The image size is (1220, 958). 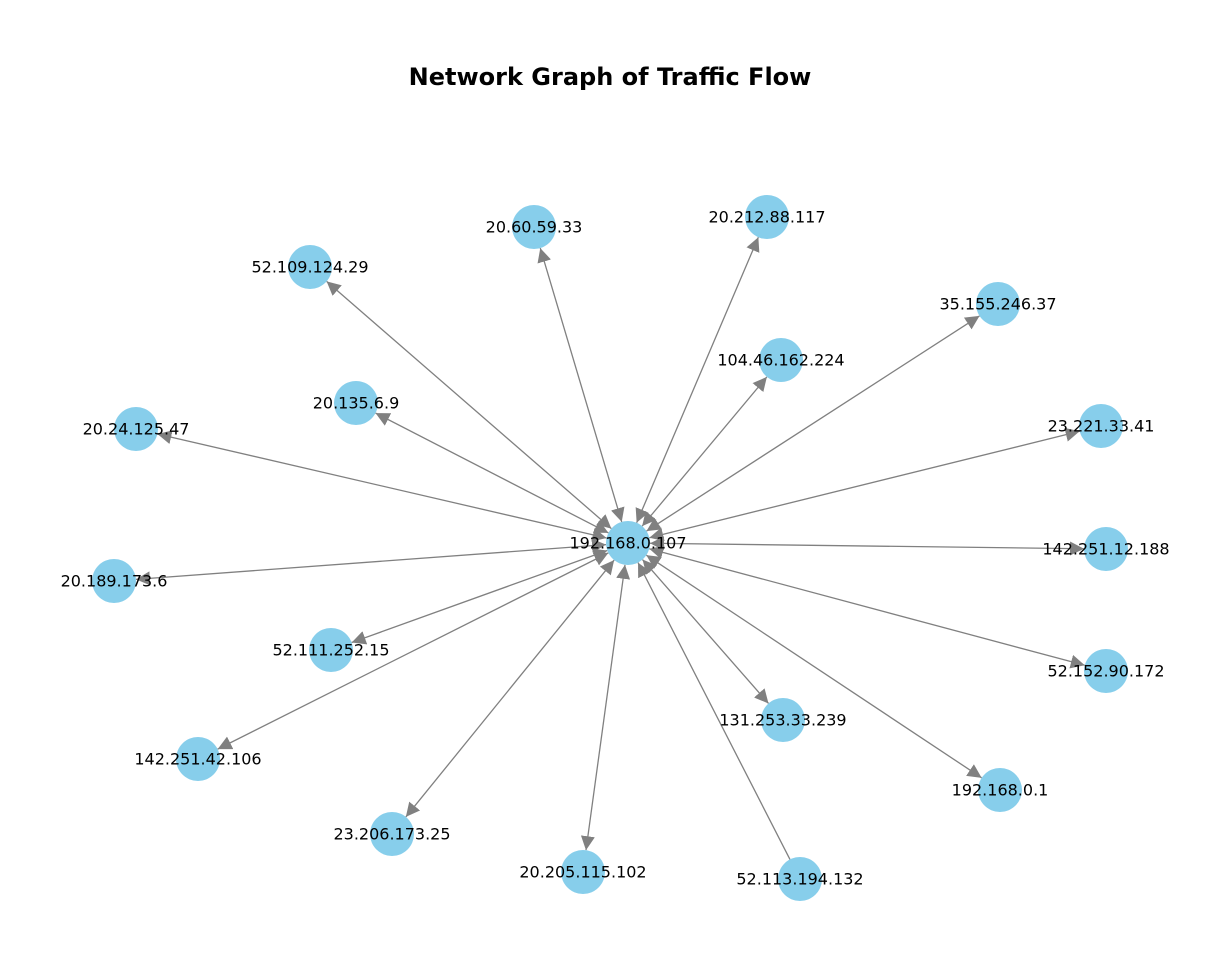 I want to click on node-label-192-168-0-107: 192.168.0.107, so click(x=627, y=543).